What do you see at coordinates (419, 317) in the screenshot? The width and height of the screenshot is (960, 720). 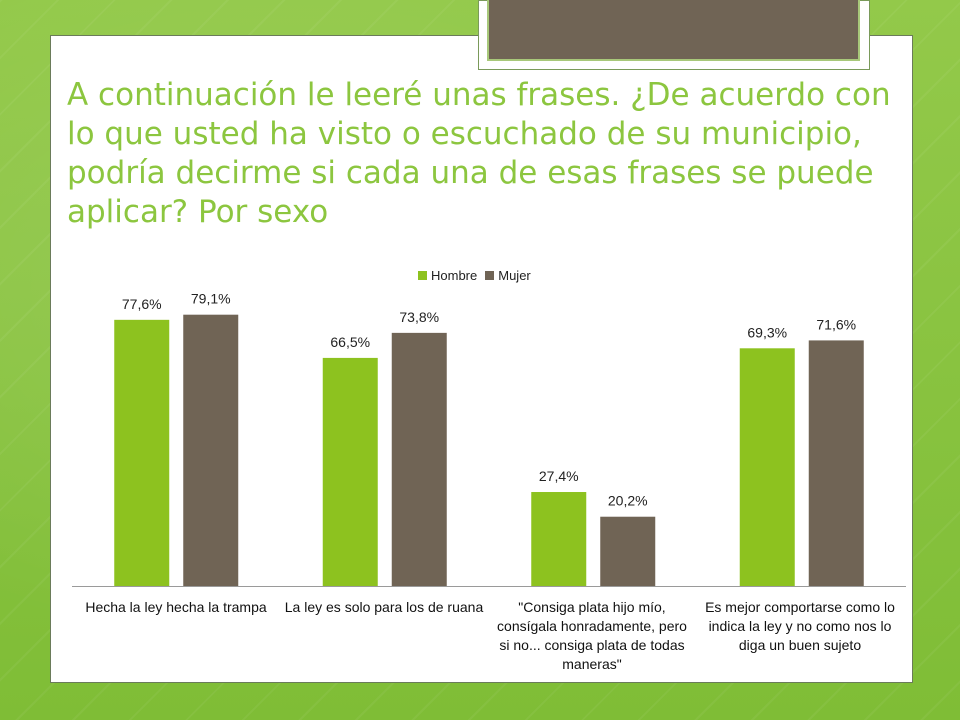 I see `data-label-mujer-2: 73,8%` at bounding box center [419, 317].